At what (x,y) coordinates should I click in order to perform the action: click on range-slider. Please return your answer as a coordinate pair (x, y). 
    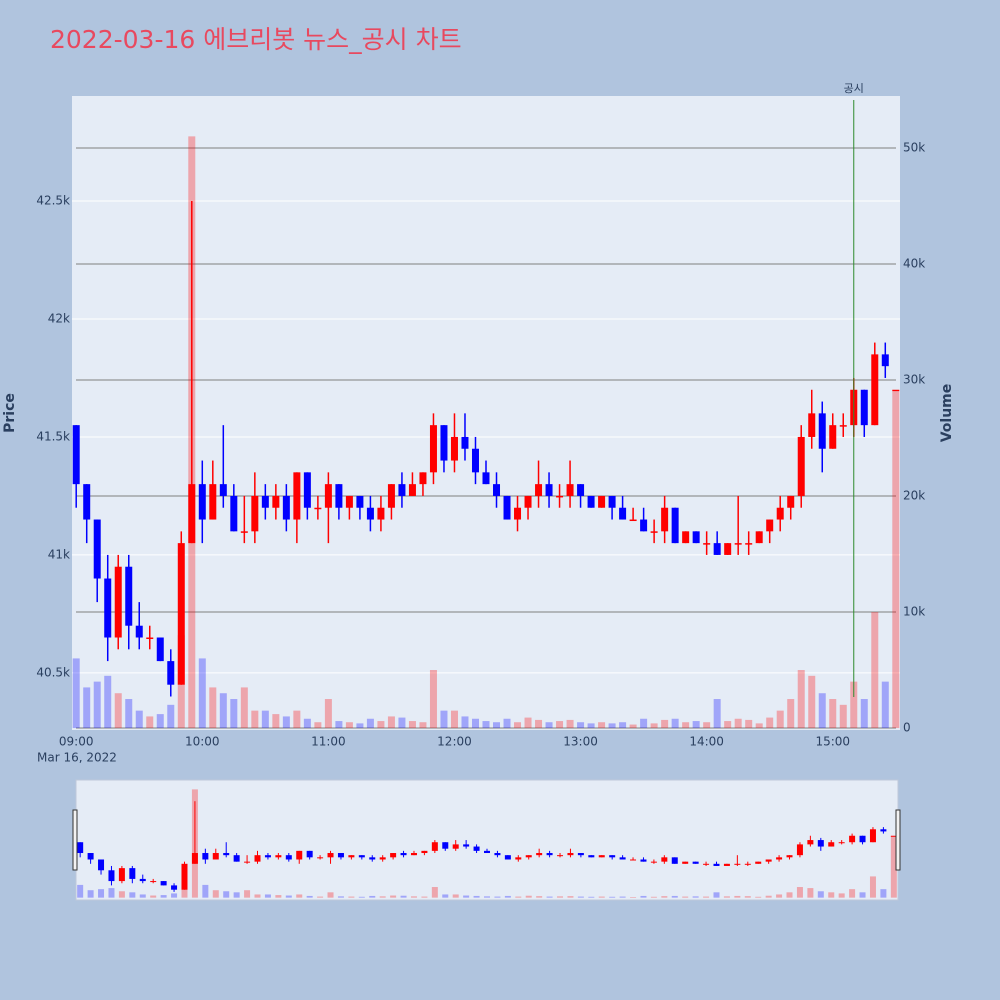
    Looking at the image, I should click on (487, 840).